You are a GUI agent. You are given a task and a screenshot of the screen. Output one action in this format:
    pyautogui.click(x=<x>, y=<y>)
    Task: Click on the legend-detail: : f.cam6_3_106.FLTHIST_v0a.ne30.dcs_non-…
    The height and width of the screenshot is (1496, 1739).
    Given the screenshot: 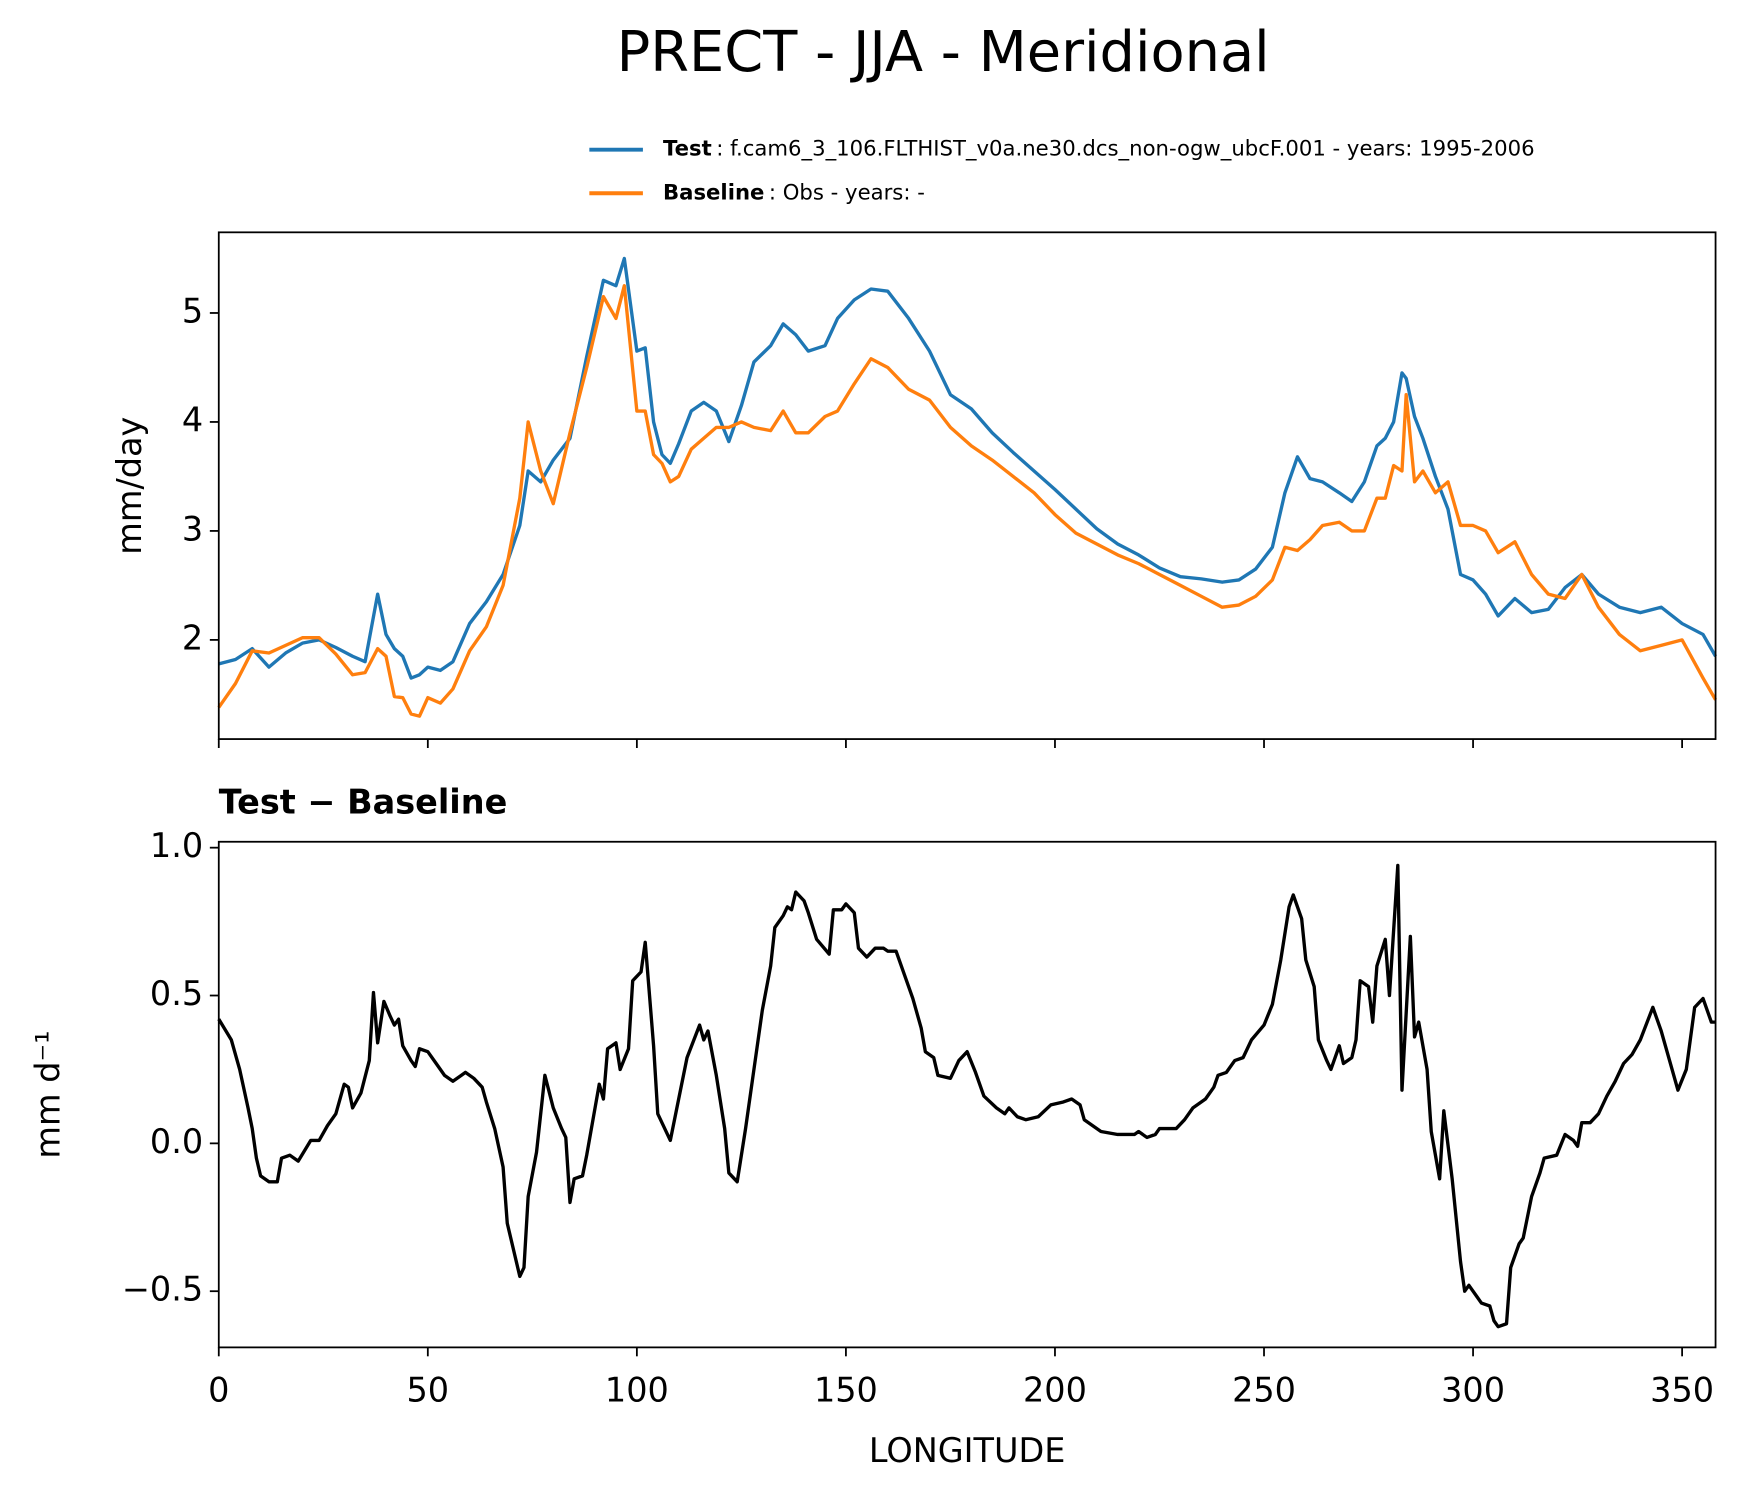 What is the action you would take?
    pyautogui.click(x=1125, y=148)
    